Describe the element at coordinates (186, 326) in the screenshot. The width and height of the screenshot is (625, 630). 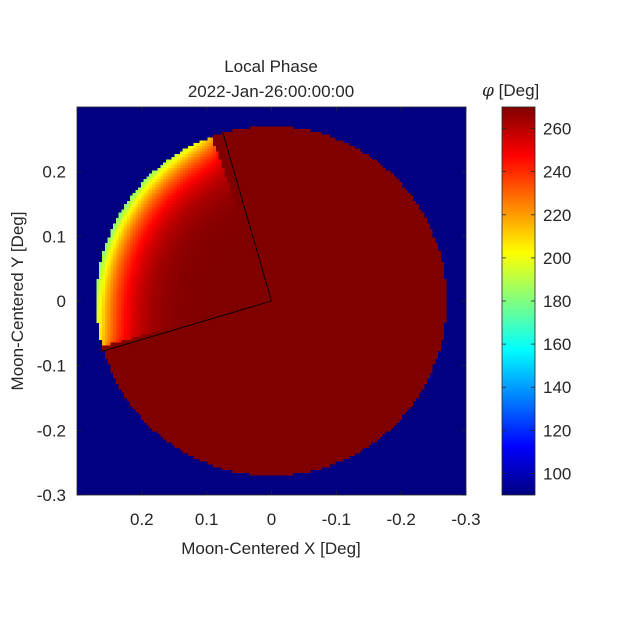
I see `wedge-edge-line-lower` at that location.